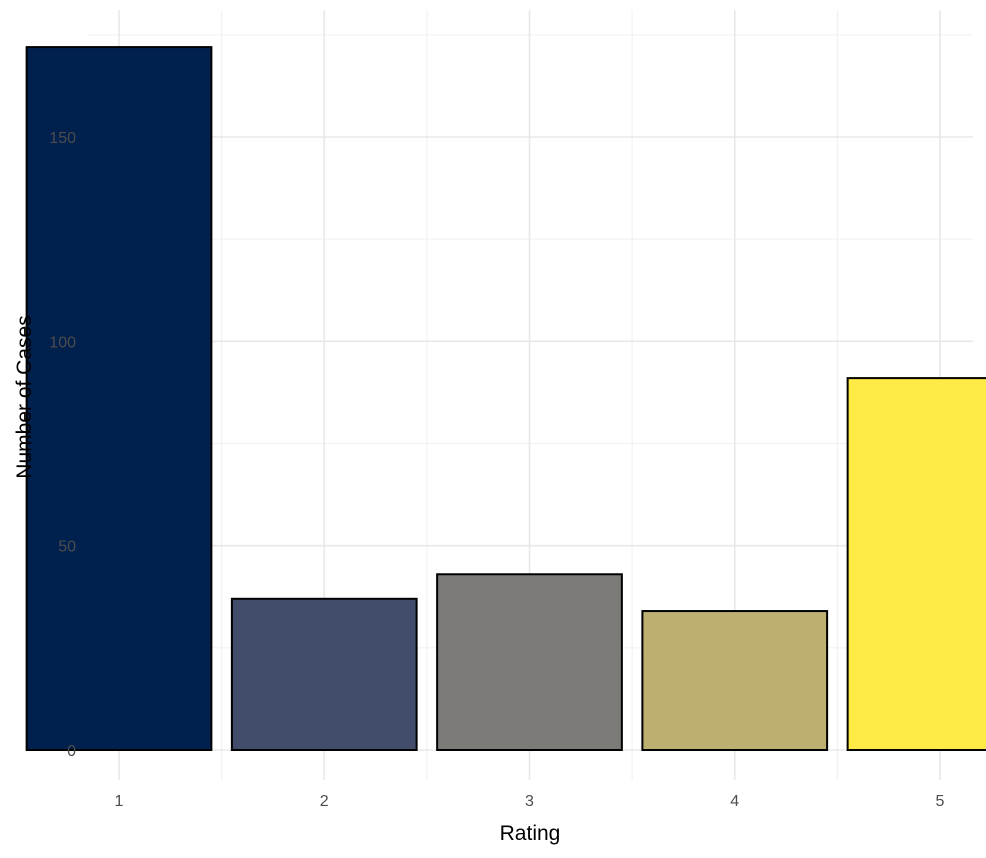  Describe the element at coordinates (530, 833) in the screenshot. I see `x-axis-title: Rating` at that location.